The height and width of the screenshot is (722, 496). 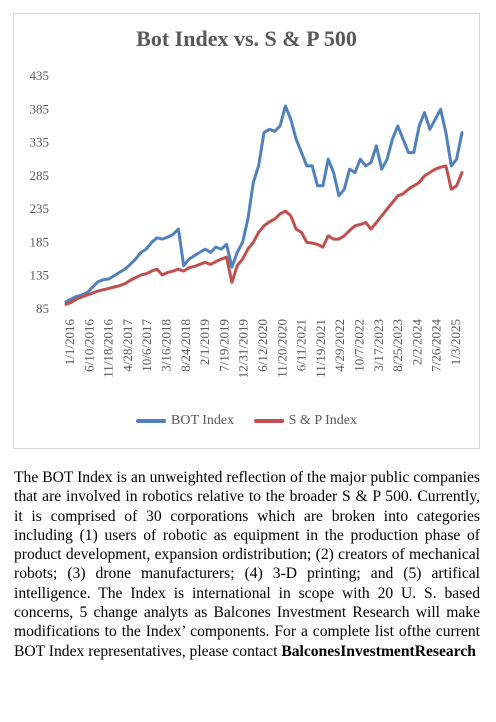 What do you see at coordinates (436, 345) in the screenshot?
I see `x-tick-label: 7/26/2024` at bounding box center [436, 345].